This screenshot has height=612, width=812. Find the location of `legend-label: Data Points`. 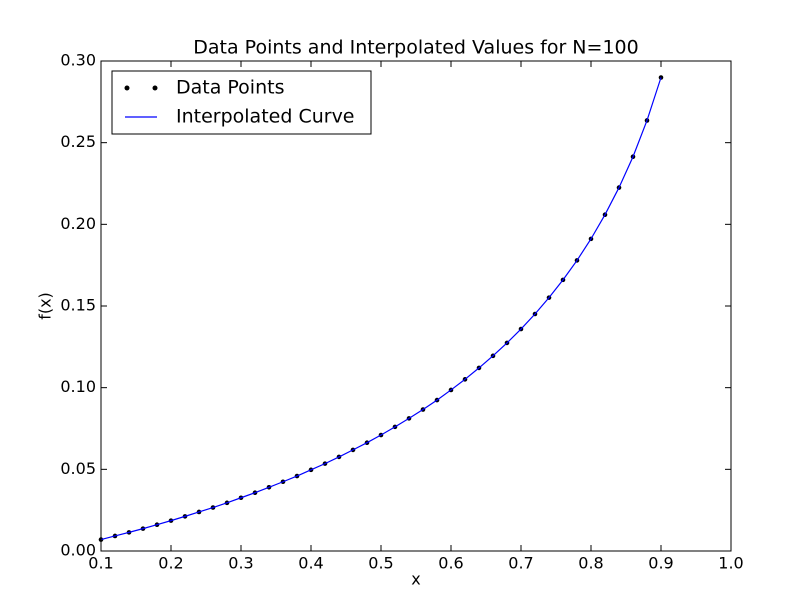

legend-label: Data Points is located at coordinates (230, 88).